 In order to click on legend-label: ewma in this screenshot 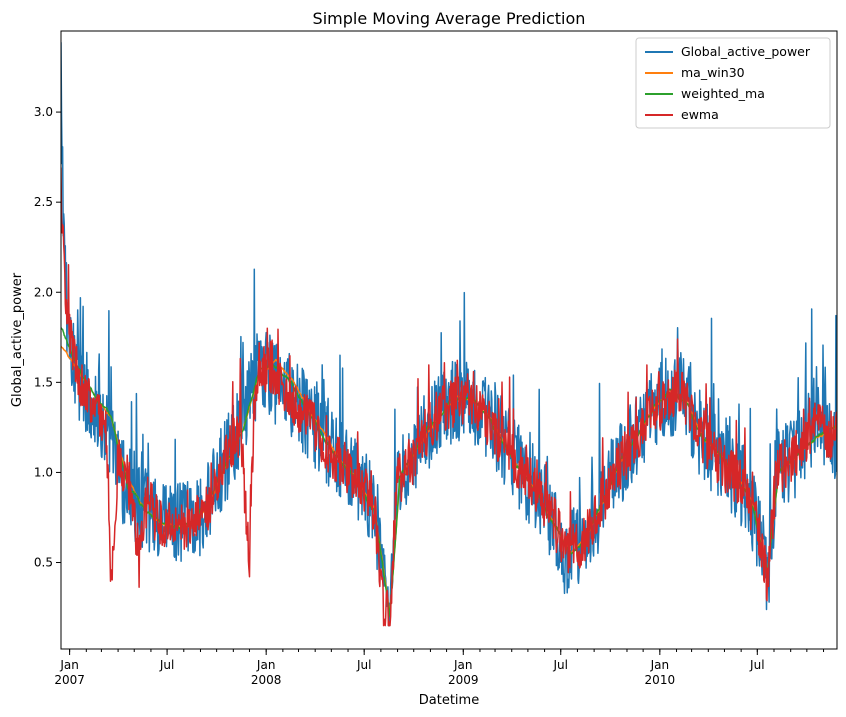, I will do `click(700, 114)`.